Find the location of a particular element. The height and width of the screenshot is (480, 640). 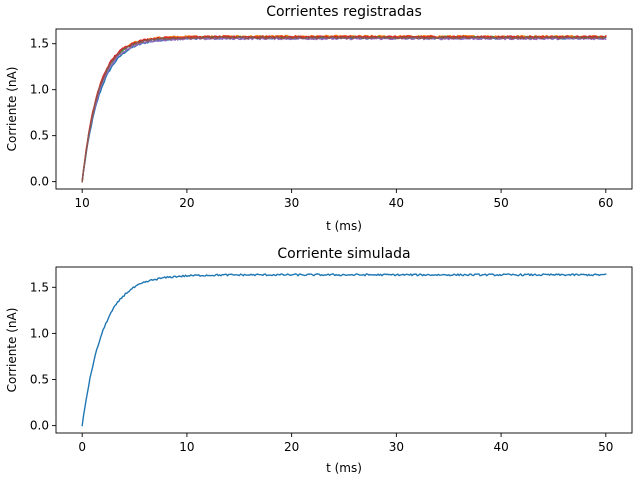

y-tick-label-recorded: 0.5 is located at coordinates (39, 136).